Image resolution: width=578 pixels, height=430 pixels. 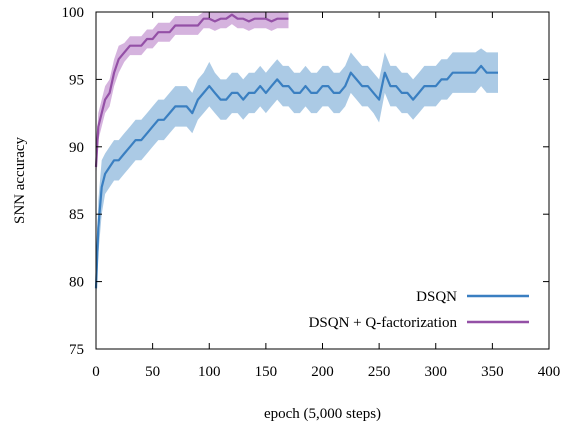 I want to click on x-tick-label: 50, so click(x=152, y=372).